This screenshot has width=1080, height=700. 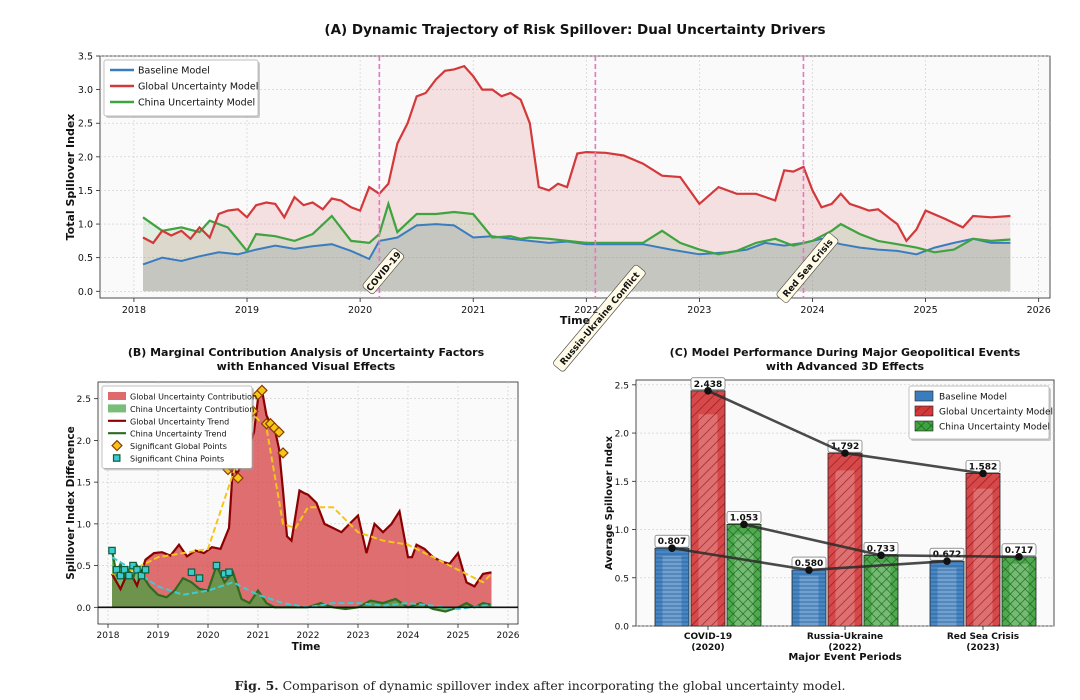 I want to click on caption-label: Fig. 5., so click(x=256, y=685).